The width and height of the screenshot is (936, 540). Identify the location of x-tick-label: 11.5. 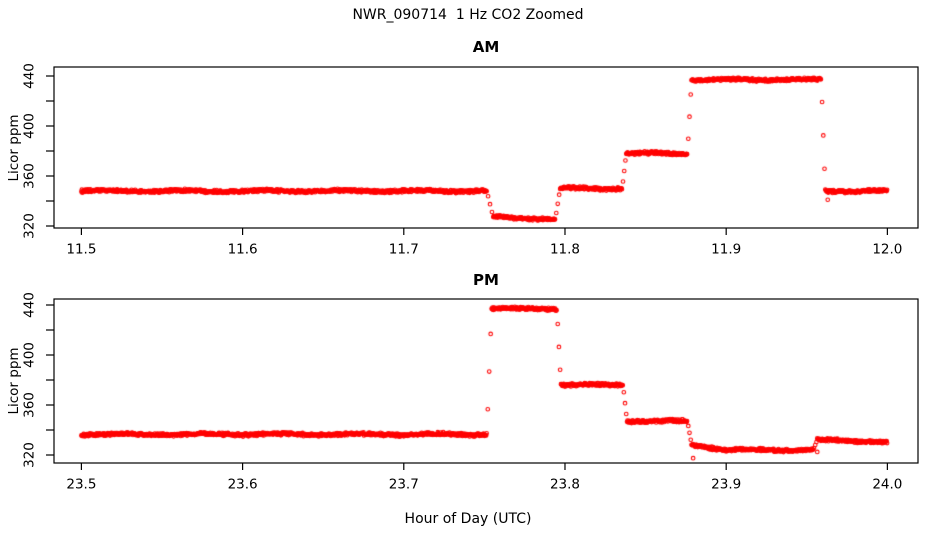
(81, 250).